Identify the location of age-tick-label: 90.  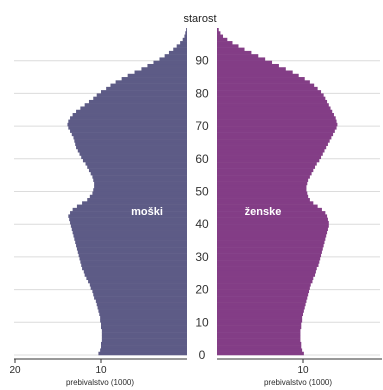
(202, 61).